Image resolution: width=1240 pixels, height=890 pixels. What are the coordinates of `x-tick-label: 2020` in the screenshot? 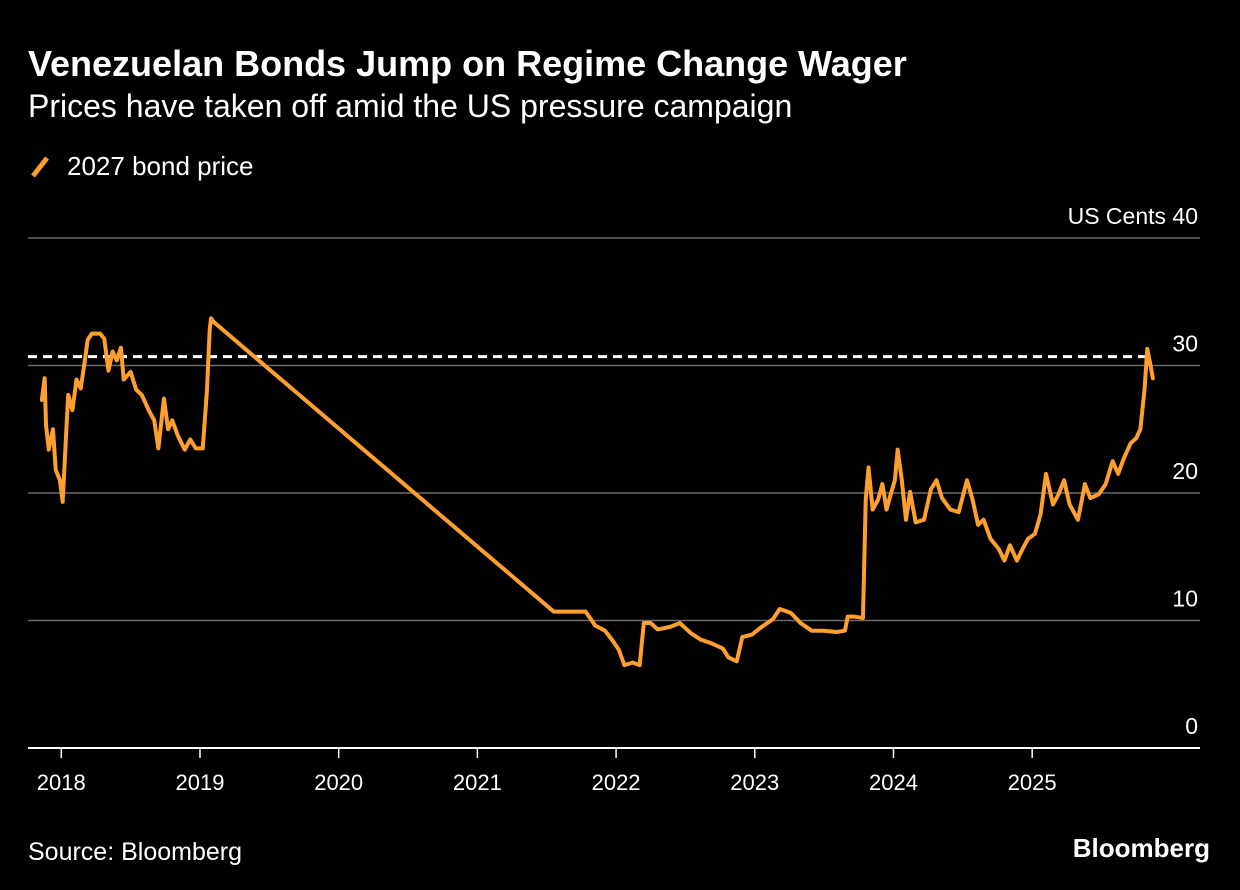 It's located at (338, 782).